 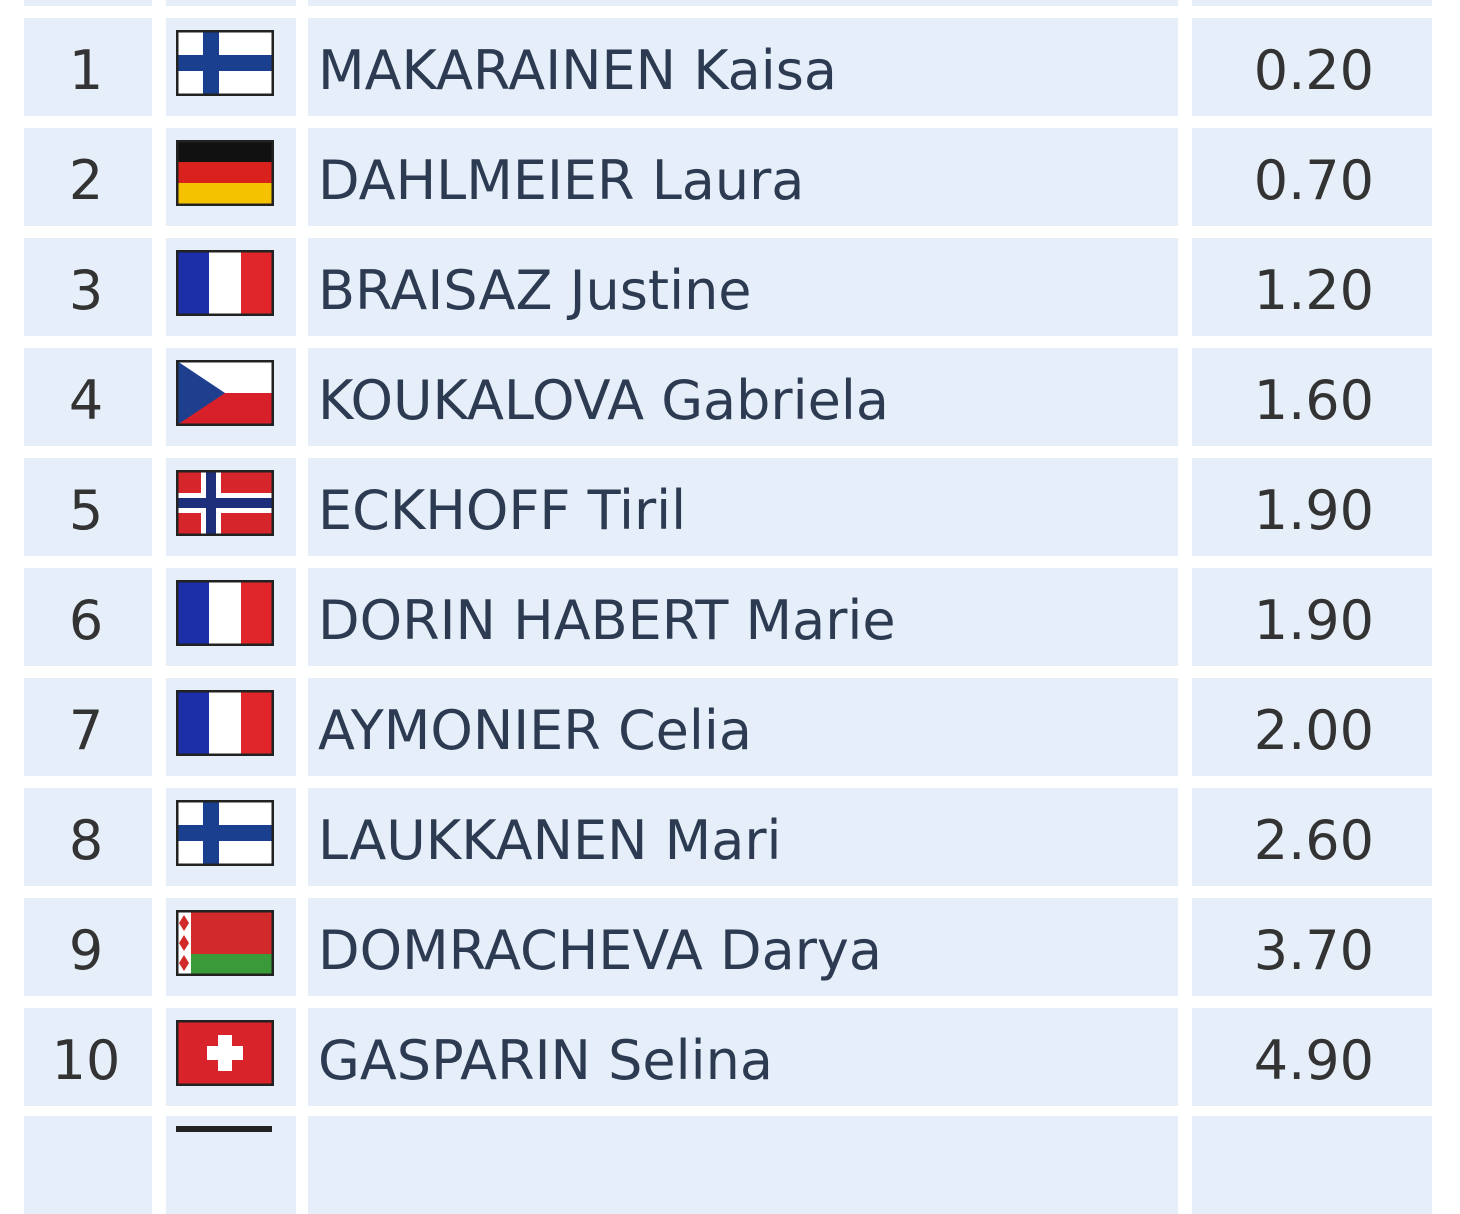 I want to click on athlete-name: AYMONIER Celia, so click(x=535, y=730).